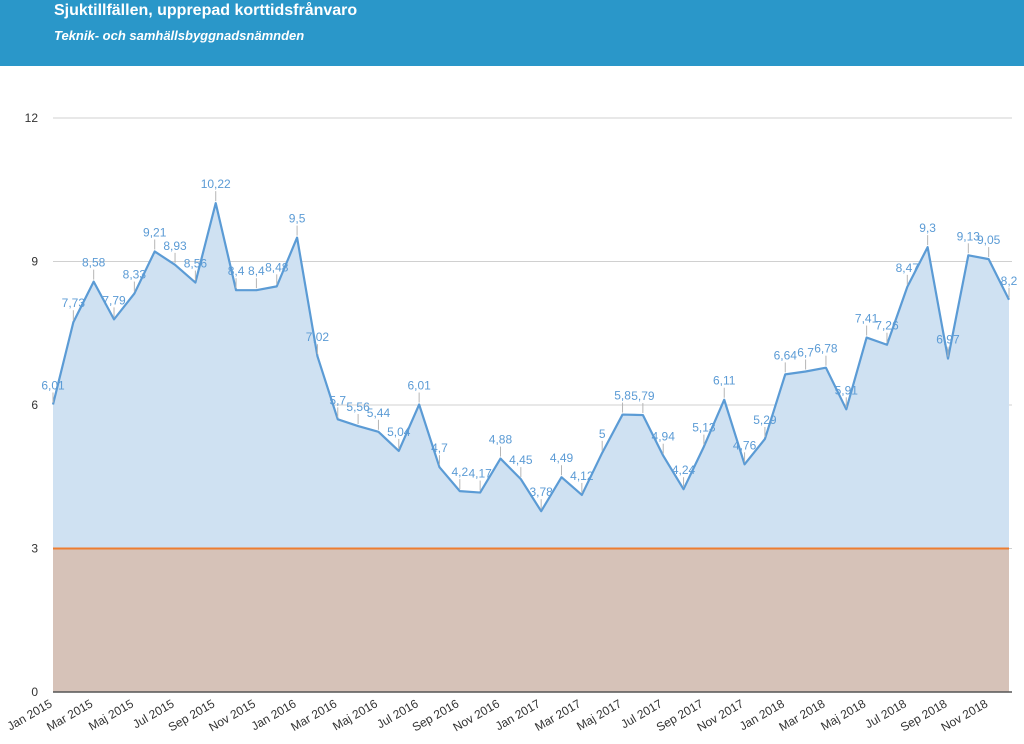 Image resolution: width=1024 pixels, height=744 pixels. I want to click on data-label: 7,41, so click(867, 319).